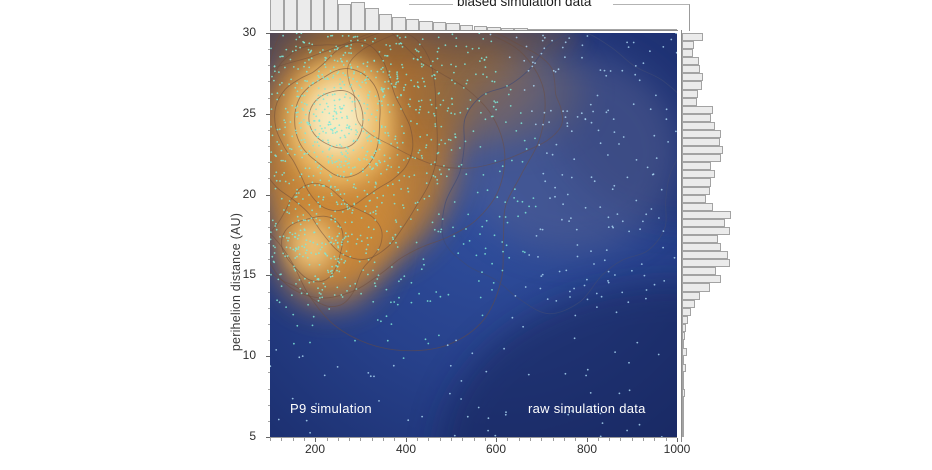  I want to click on plot-label-p9-simulation: P9 simulation, so click(331, 408).